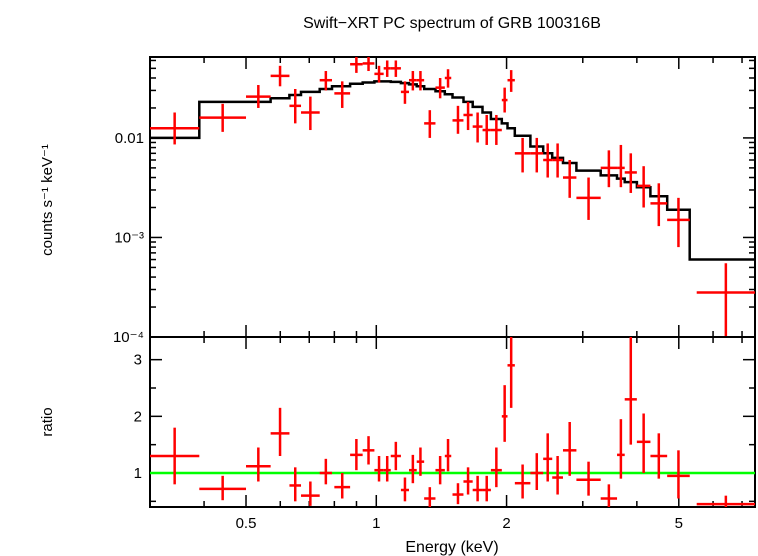 This screenshot has height=556, width=758. I want to click on x-axis-label: Energy (keV), so click(451, 547).